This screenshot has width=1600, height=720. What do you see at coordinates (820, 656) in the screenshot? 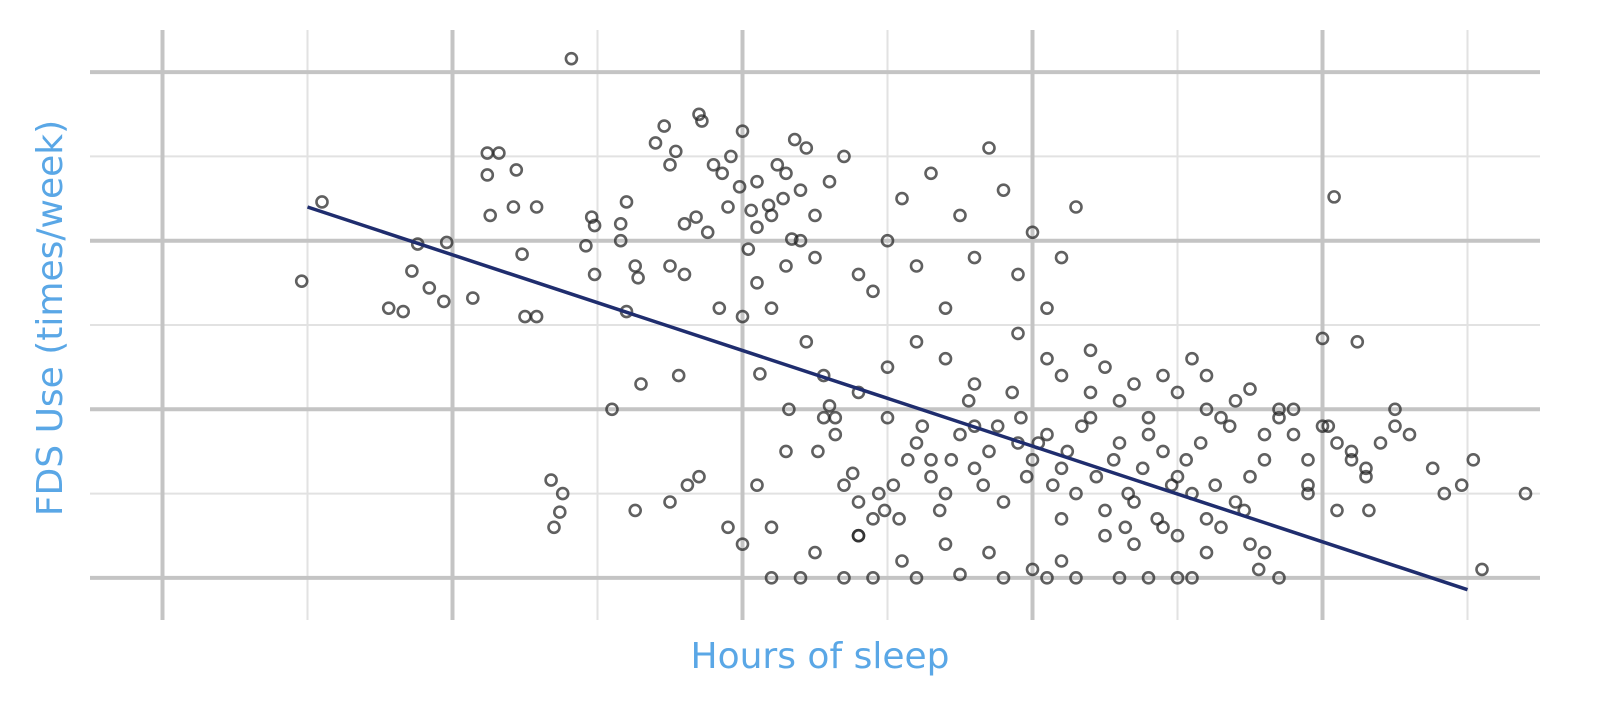
I see `x-axis-title: Hours of sleep` at bounding box center [820, 656].